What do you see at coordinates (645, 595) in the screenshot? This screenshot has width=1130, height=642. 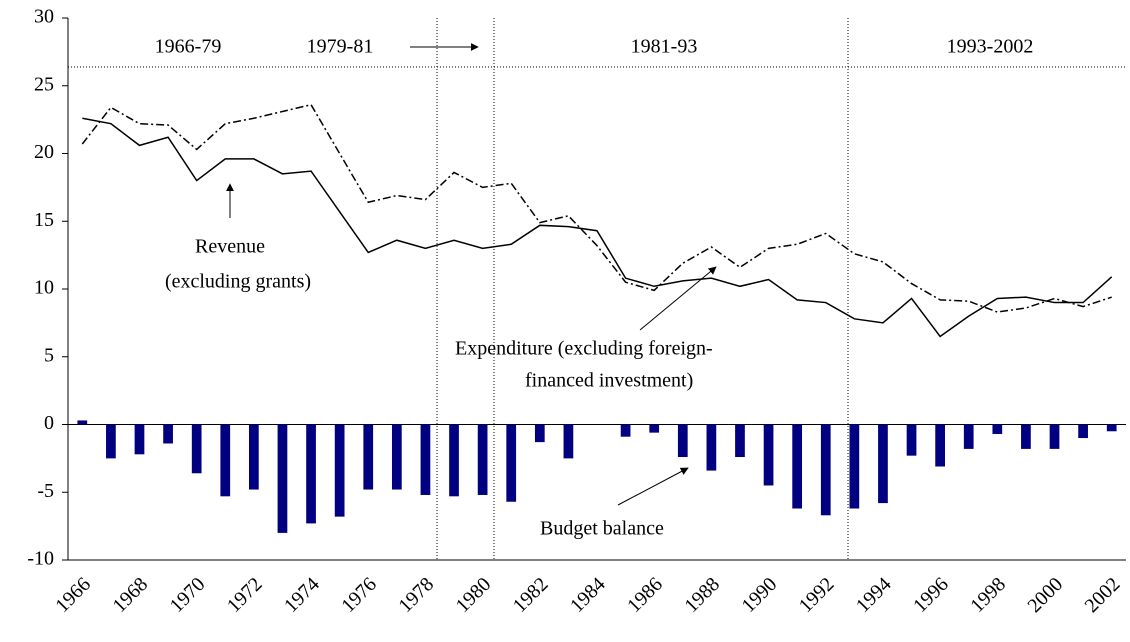 I see `x-tick-label: 1986` at bounding box center [645, 595].